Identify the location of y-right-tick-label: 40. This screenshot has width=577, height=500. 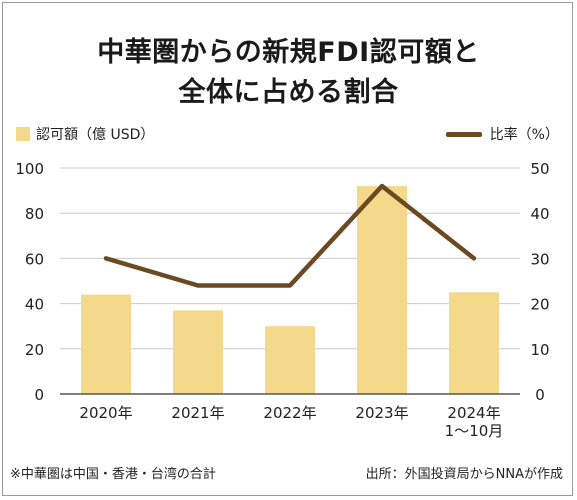
(539, 214).